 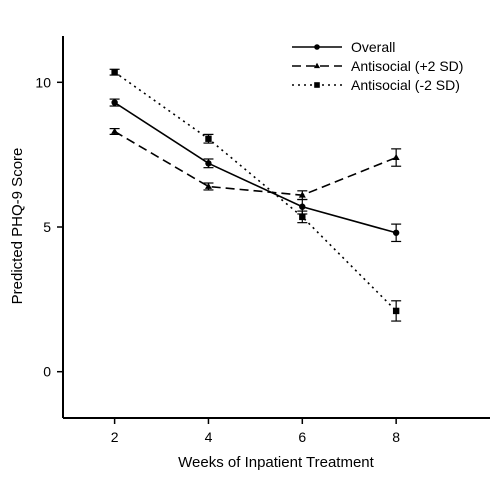 I want to click on y-tick-label: 0, so click(x=47, y=372).